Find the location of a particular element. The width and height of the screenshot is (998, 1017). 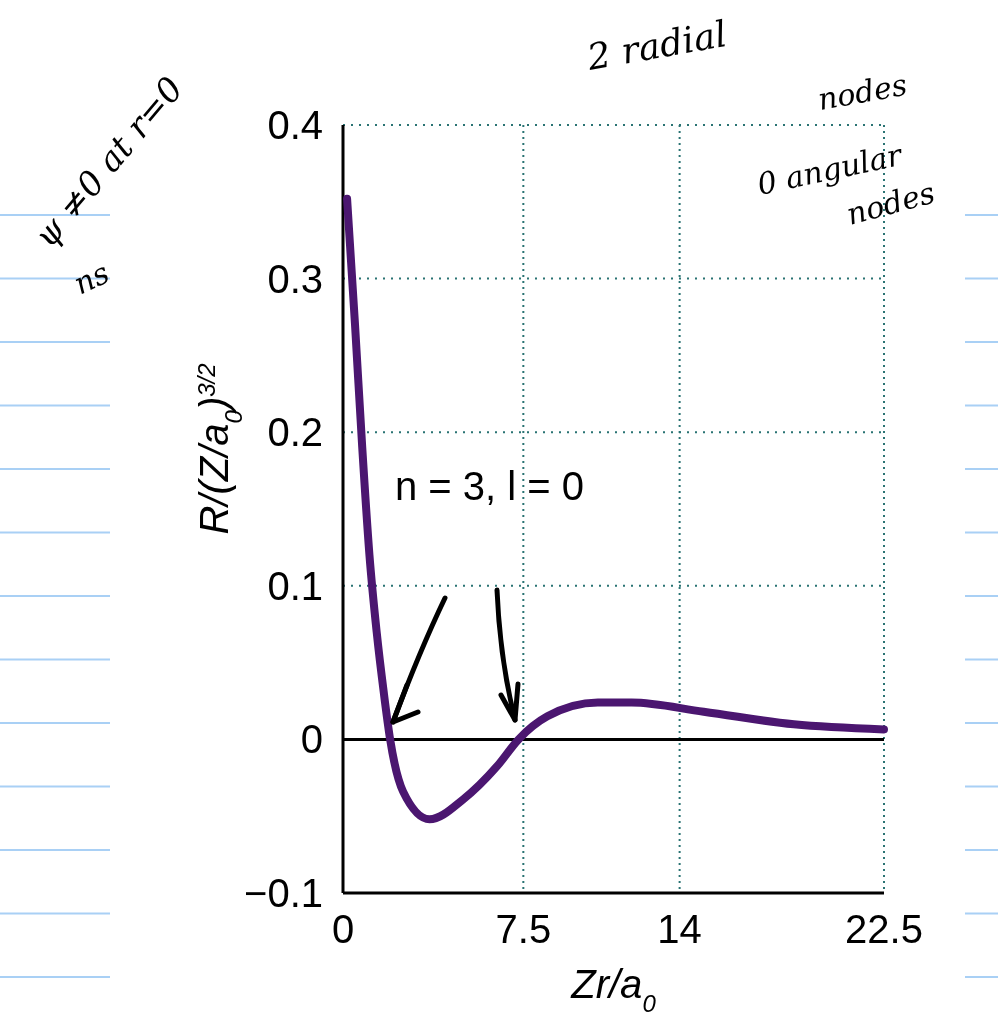

x-axis-title: Zr/a$_{0}$ is located at coordinates (613, 989).